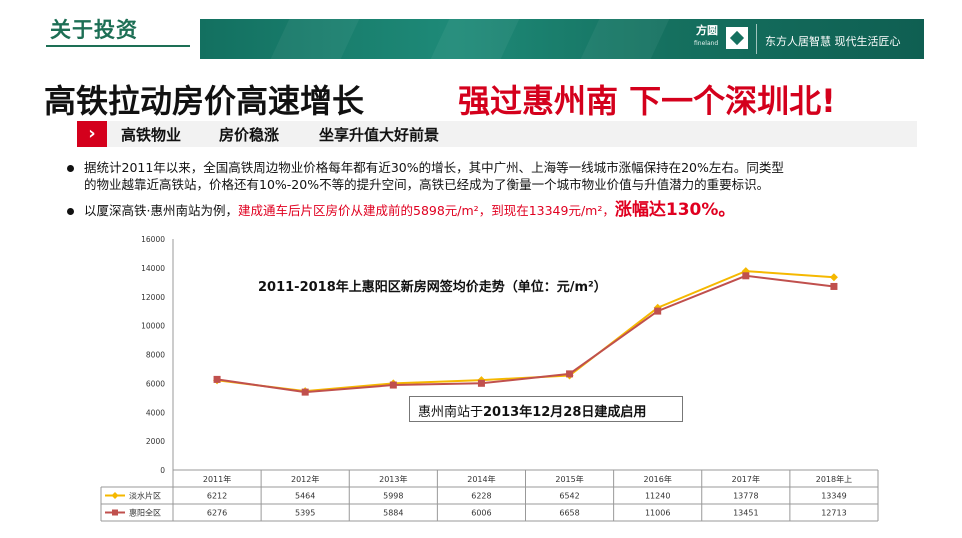 Image resolution: width=962 pixels, height=538 pixels. What do you see at coordinates (707, 30) in the screenshot?
I see `brand-logo-text: 方圆` at bounding box center [707, 30].